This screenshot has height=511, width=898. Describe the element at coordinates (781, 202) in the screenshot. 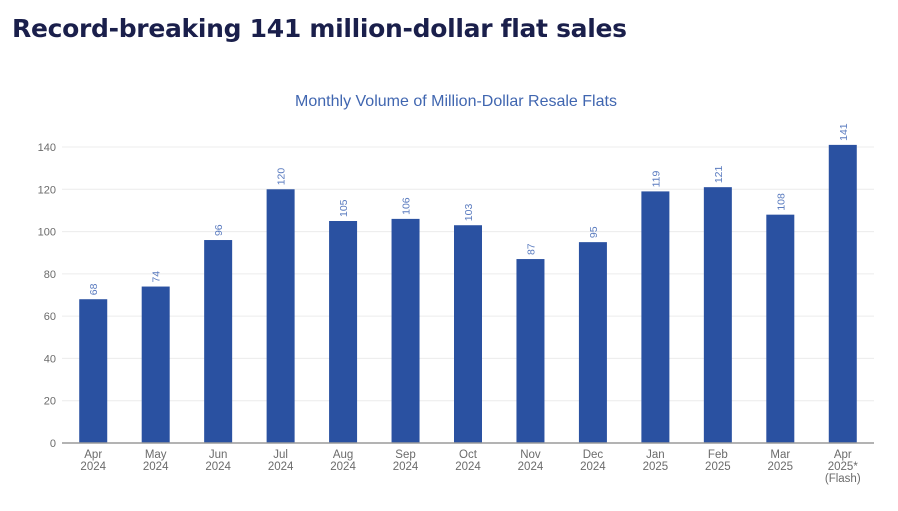

I see `data-label: 108` at that location.